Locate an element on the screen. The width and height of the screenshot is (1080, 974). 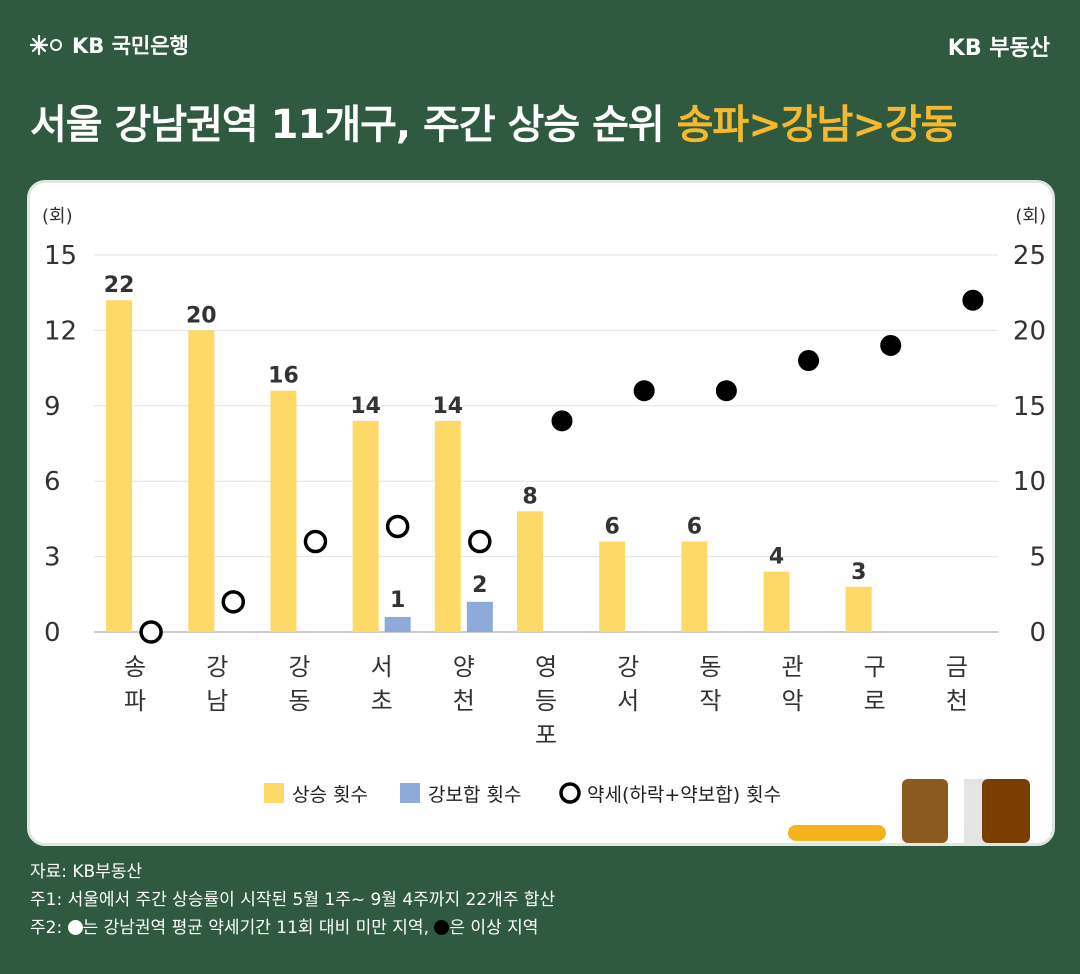
rise-bar-label: 3 is located at coordinates (858, 572).